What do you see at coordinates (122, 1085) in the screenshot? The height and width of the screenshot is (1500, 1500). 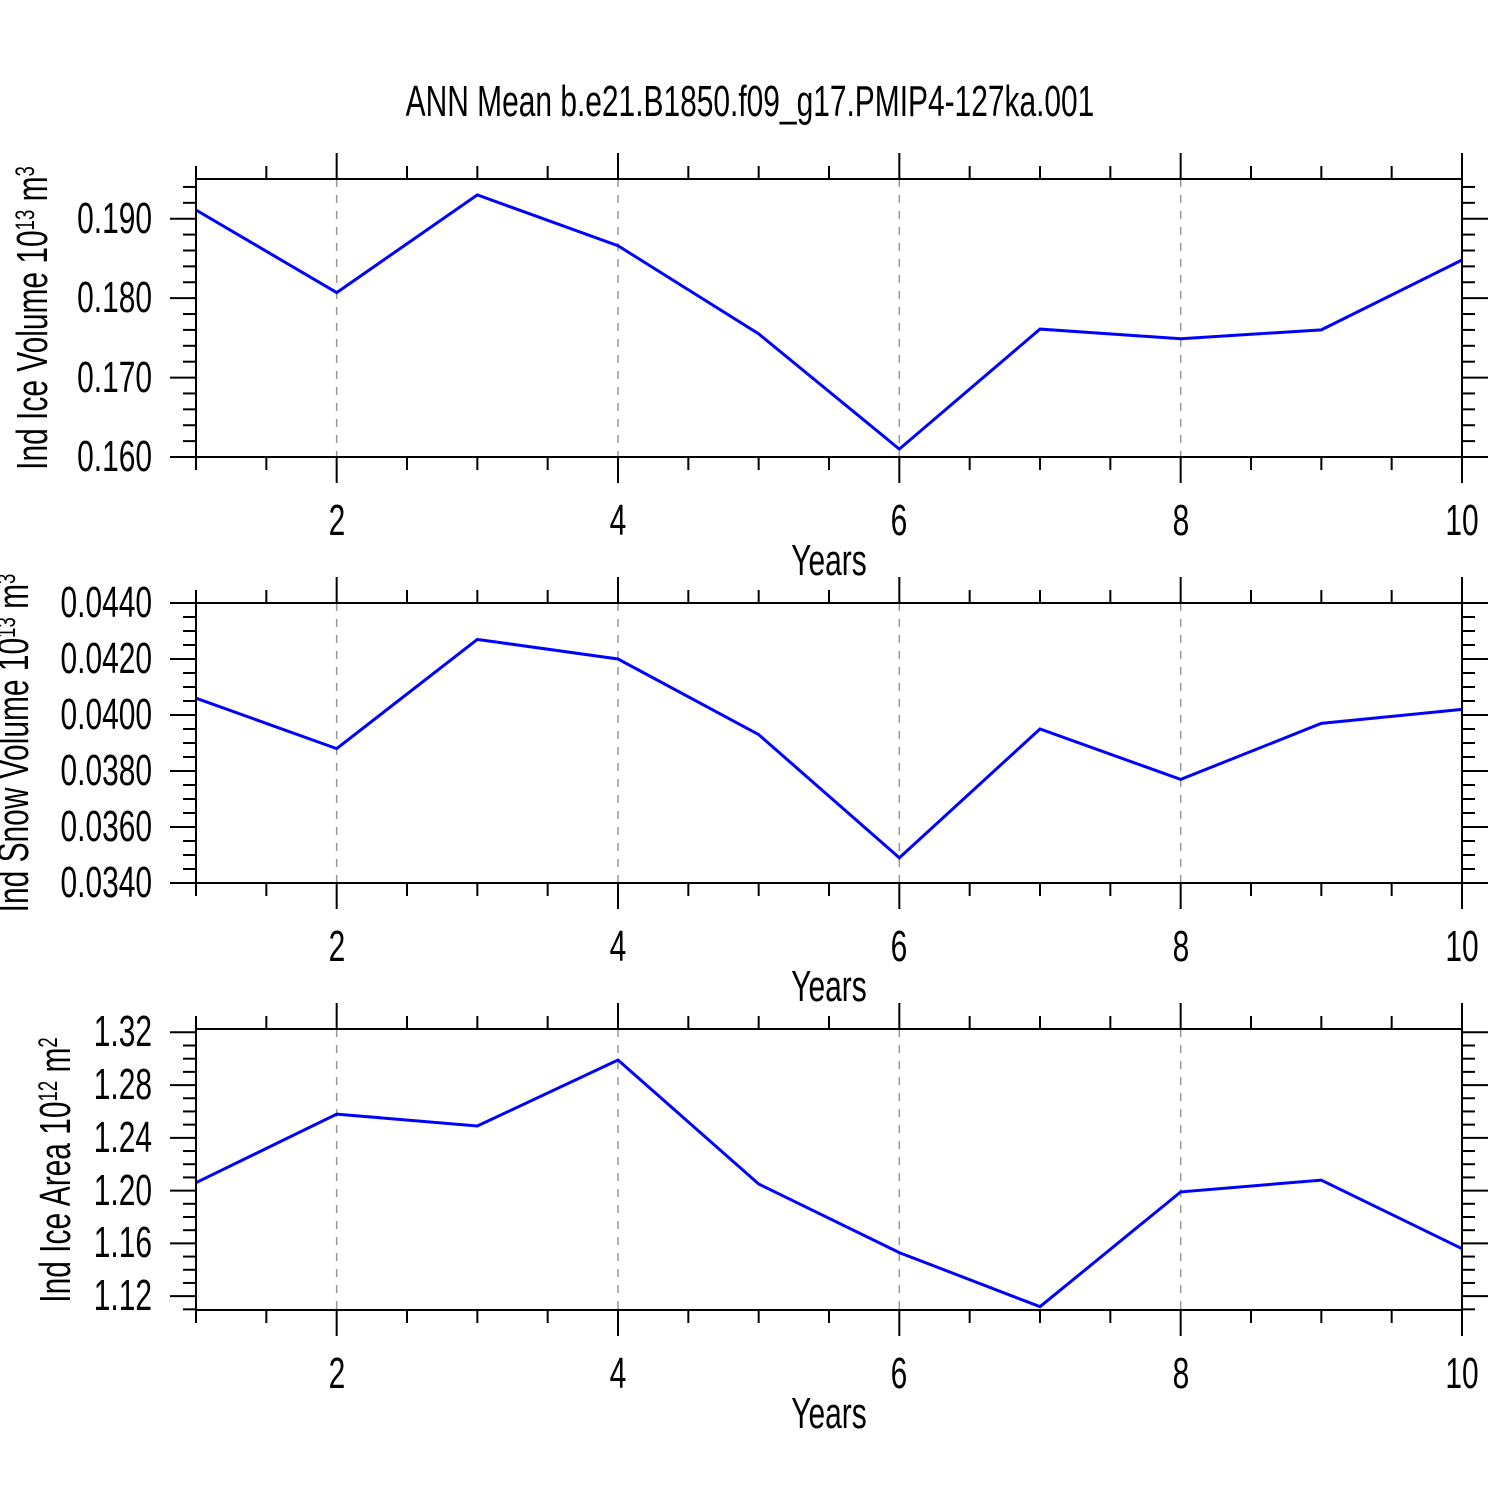 I see `y-tick-label: 1.28` at bounding box center [122, 1085].